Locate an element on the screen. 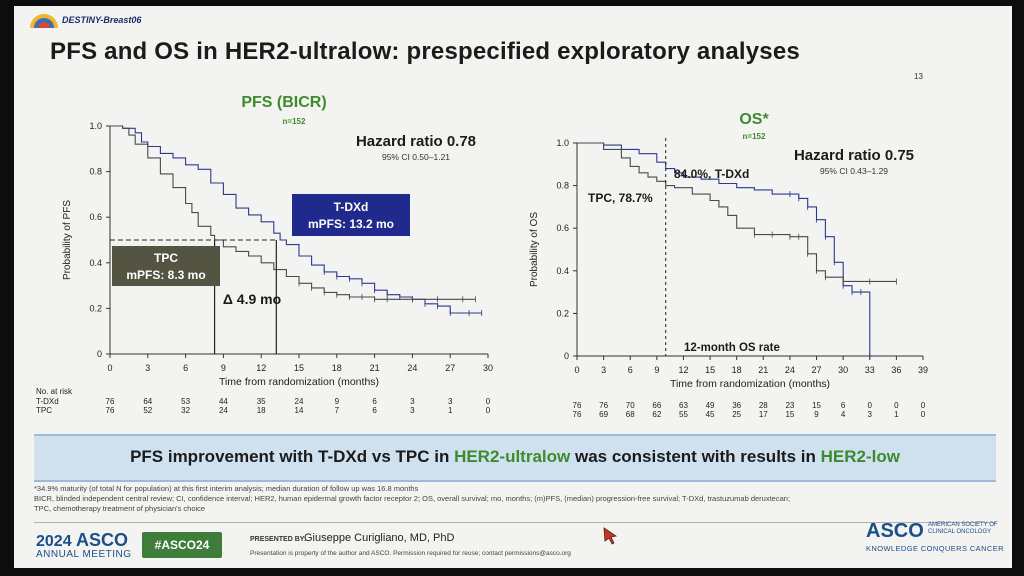 The image size is (1024, 576). os-title: OS* is located at coordinates (754, 119).